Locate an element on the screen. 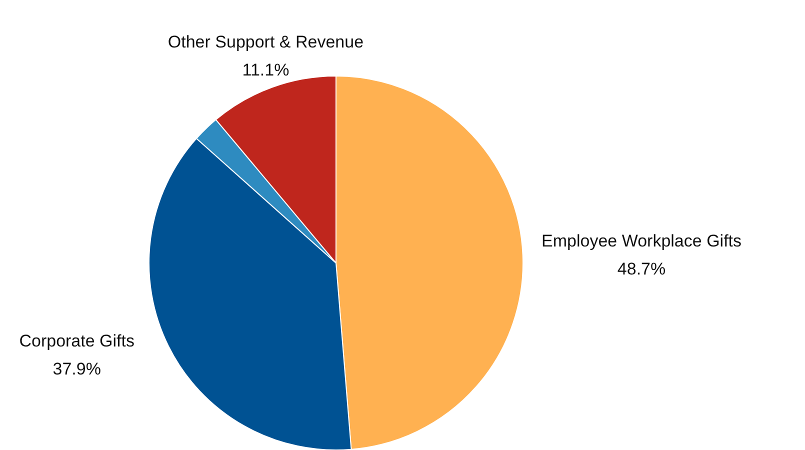 The height and width of the screenshot is (450, 805). slice-label: Corporate Gifts is located at coordinates (76, 341).